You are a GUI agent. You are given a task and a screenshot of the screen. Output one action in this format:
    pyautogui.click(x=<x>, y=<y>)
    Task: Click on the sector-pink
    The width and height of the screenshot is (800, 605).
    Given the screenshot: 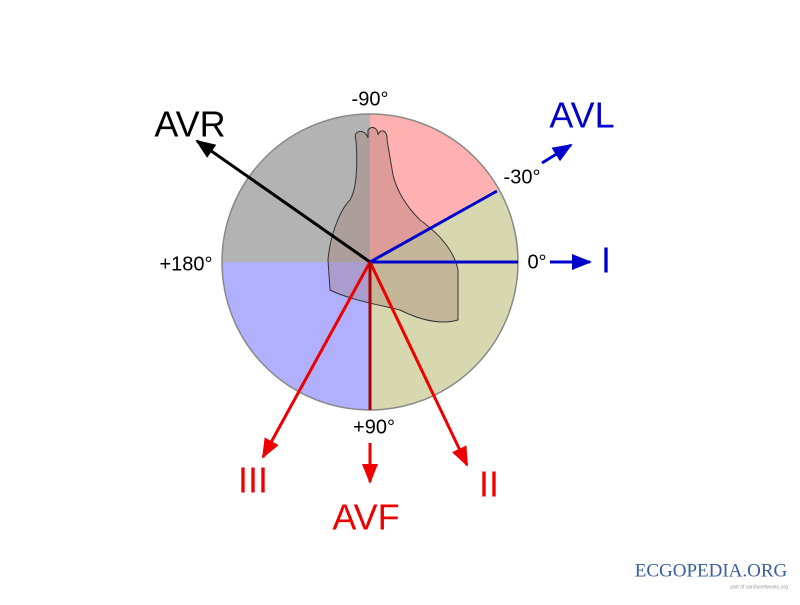 What is the action you would take?
    pyautogui.click(x=434, y=188)
    